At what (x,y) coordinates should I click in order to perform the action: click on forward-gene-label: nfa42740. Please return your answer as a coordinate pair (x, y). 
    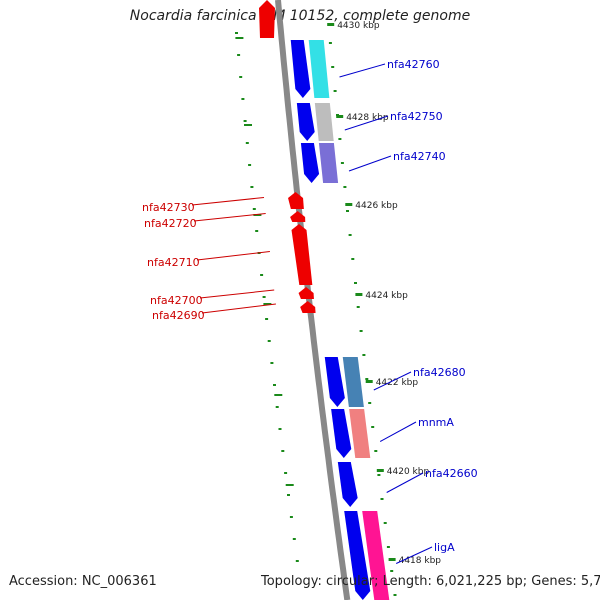
    Looking at the image, I should click on (419, 156).